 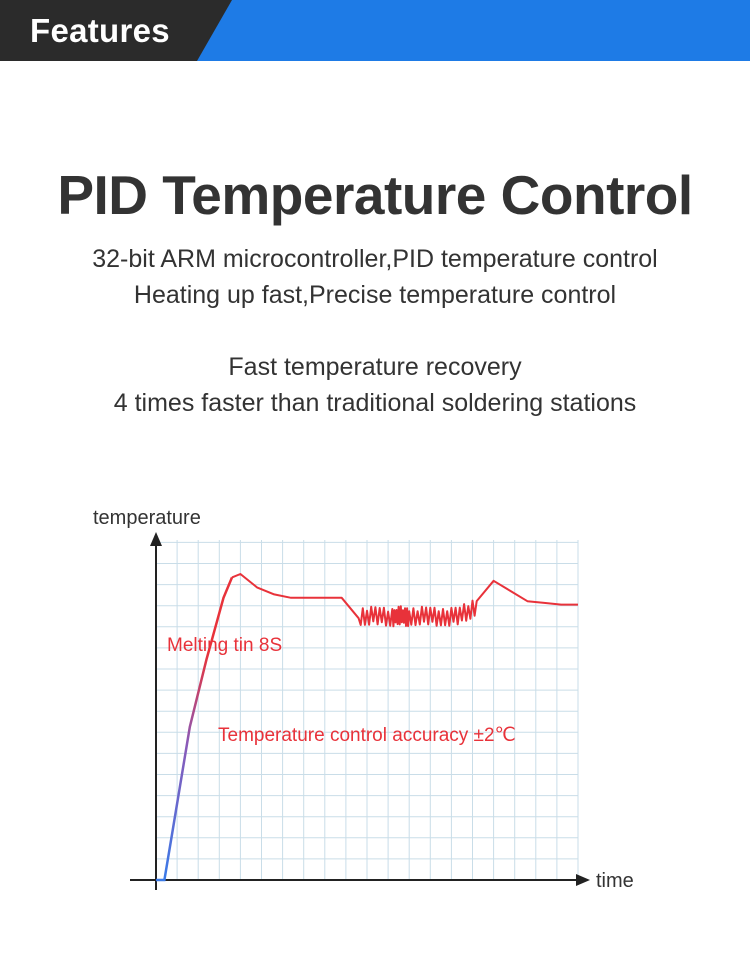 What do you see at coordinates (404, 600) in the screenshot?
I see `curve-regulation-segment` at bounding box center [404, 600].